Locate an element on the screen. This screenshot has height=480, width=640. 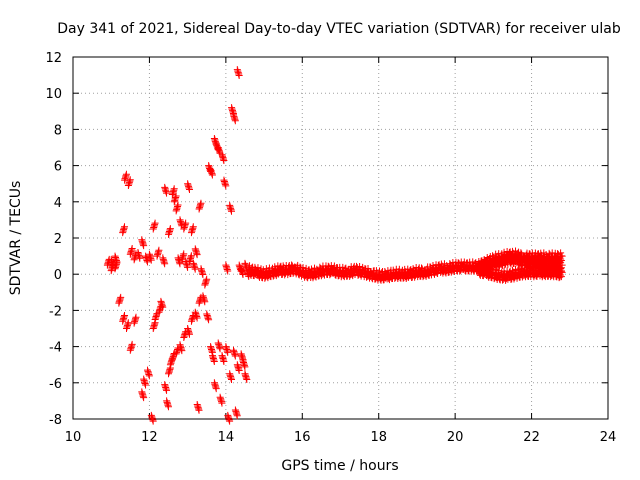
x-tick-label: 20 is located at coordinates (455, 437).